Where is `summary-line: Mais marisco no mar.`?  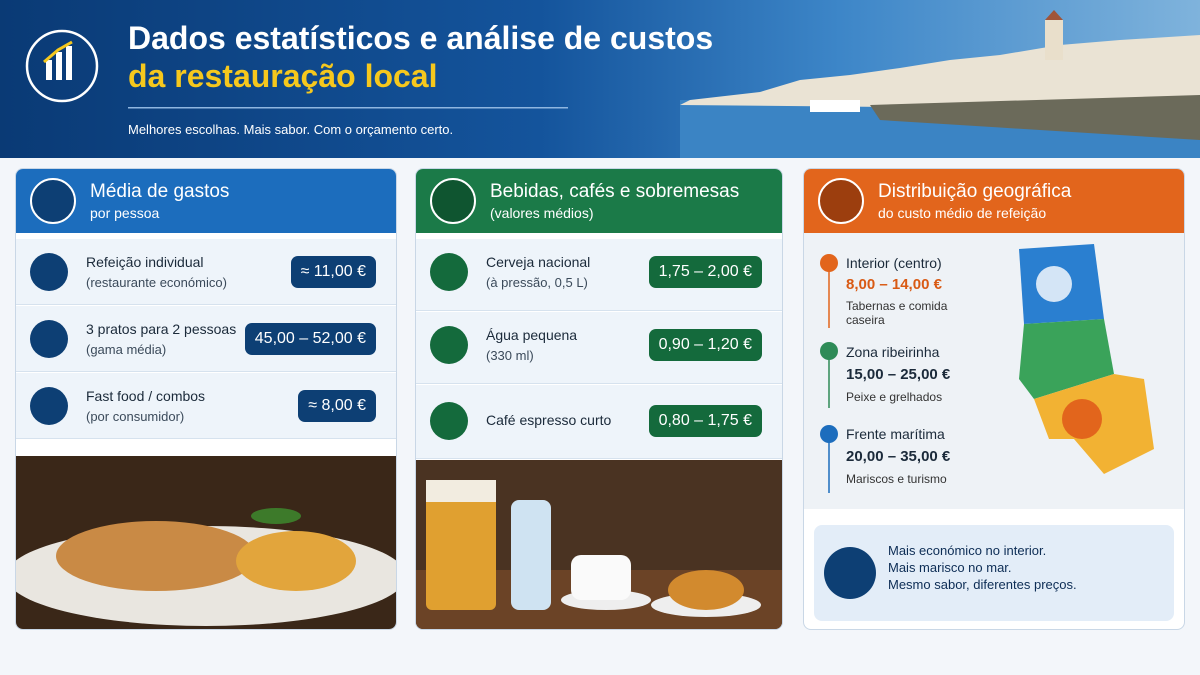
summary-line: Mais marisco no mar. is located at coordinates (950, 567).